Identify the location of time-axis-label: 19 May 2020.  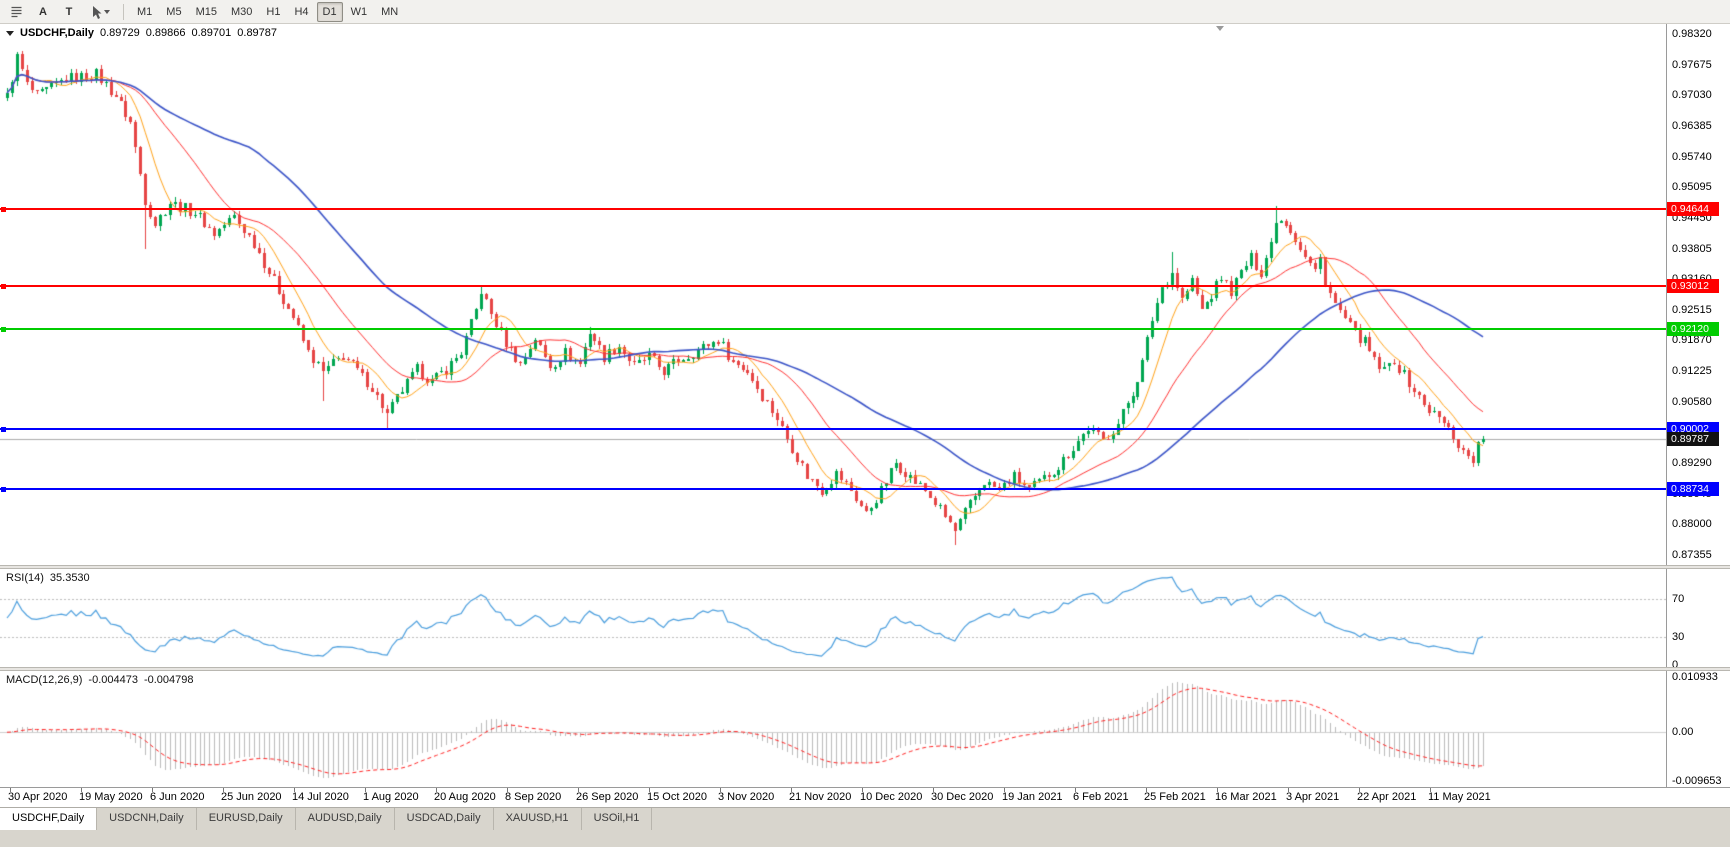
(111, 797).